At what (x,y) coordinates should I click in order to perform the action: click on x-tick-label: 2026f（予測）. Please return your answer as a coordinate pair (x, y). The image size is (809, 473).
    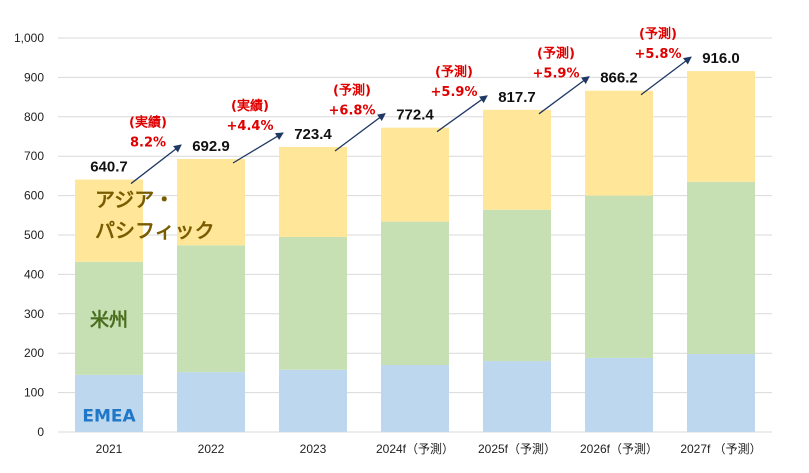
    Looking at the image, I should click on (619, 449).